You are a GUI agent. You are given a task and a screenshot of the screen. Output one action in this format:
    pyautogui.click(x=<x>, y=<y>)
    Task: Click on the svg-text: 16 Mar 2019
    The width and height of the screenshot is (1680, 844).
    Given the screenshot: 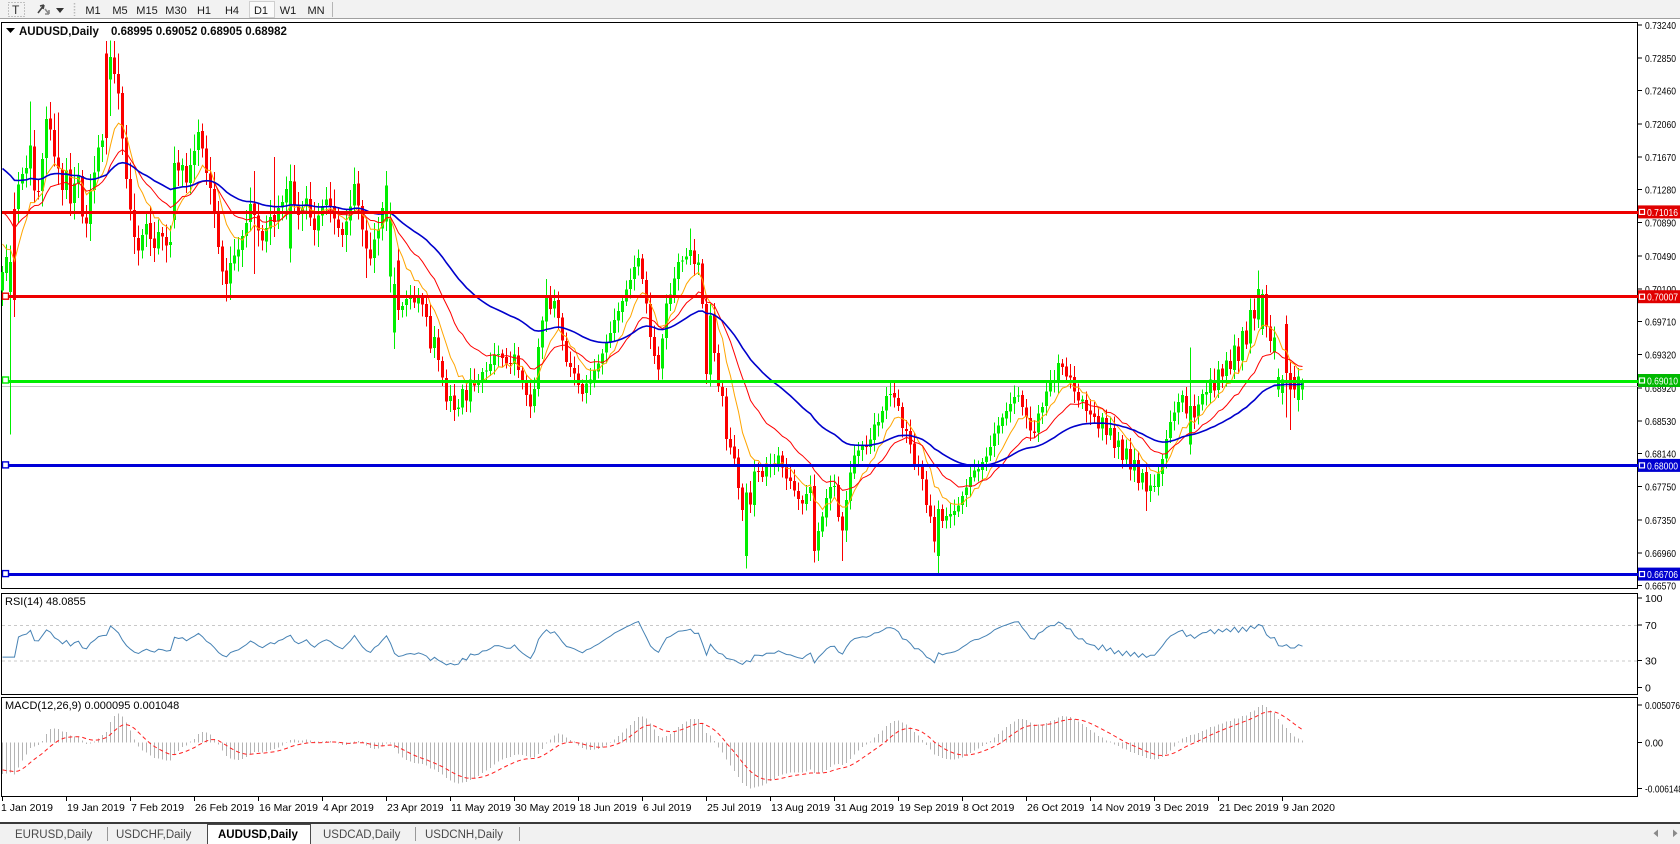 What is the action you would take?
    pyautogui.click(x=288, y=808)
    